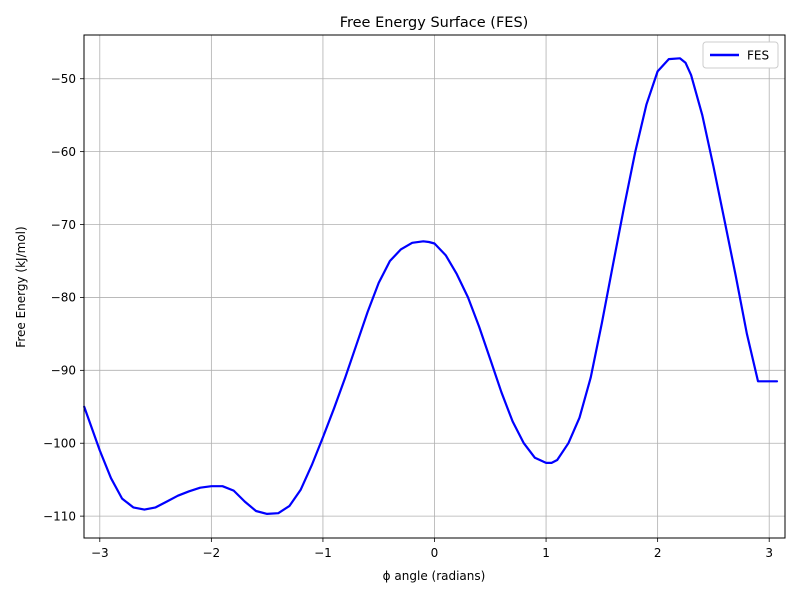  What do you see at coordinates (59, 516) in the screenshot?
I see `y-tick-label: −110` at bounding box center [59, 516].